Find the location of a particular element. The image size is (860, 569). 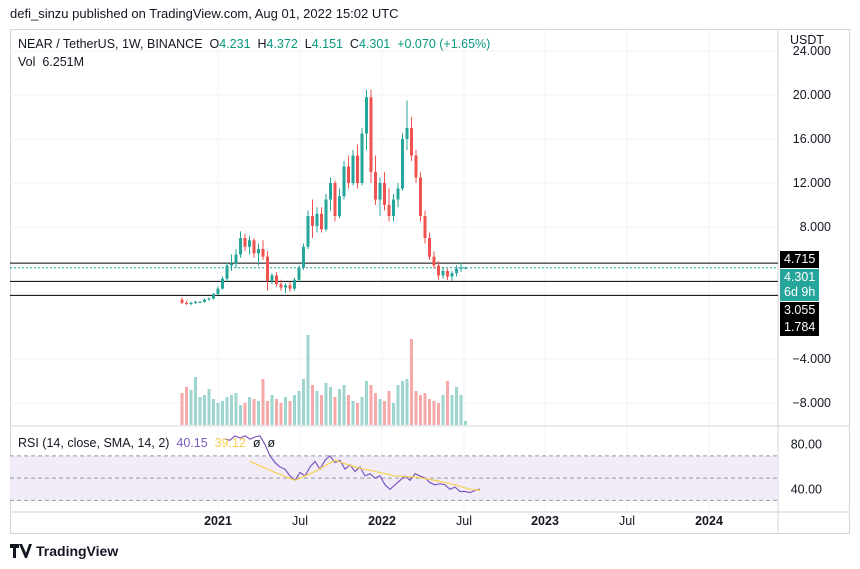

price-tick-label: 16.000 is located at coordinates (812, 139).